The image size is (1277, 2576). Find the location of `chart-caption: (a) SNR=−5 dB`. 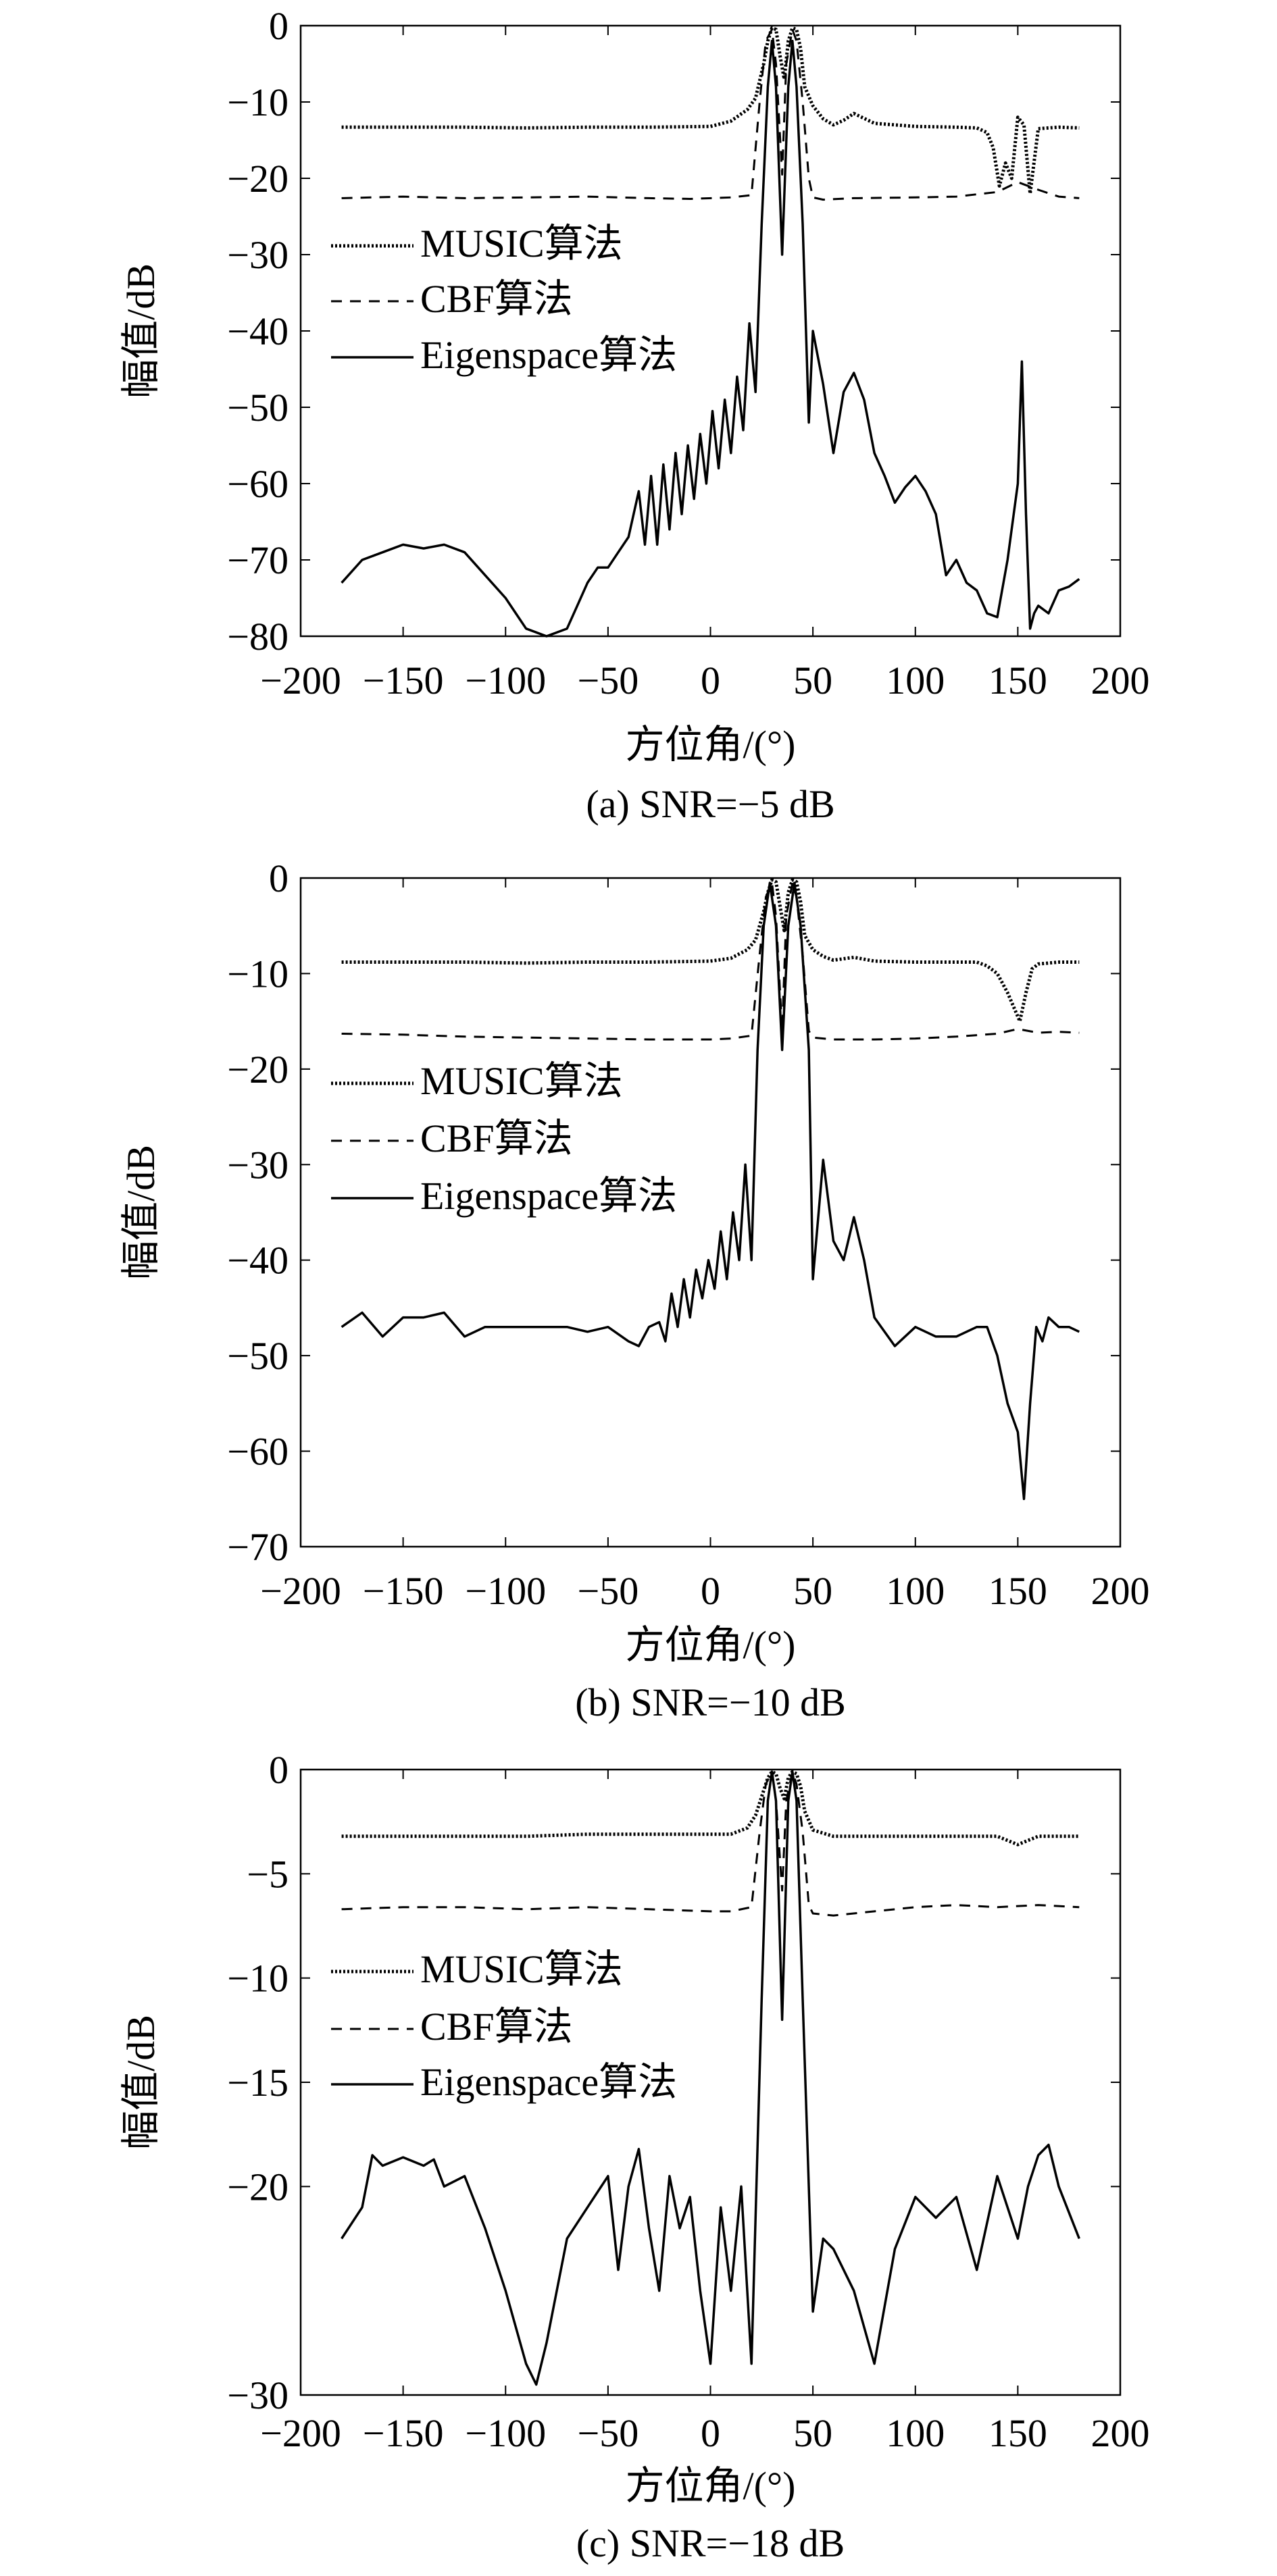

chart-caption: (a) SNR=−5 dB is located at coordinates (710, 804).